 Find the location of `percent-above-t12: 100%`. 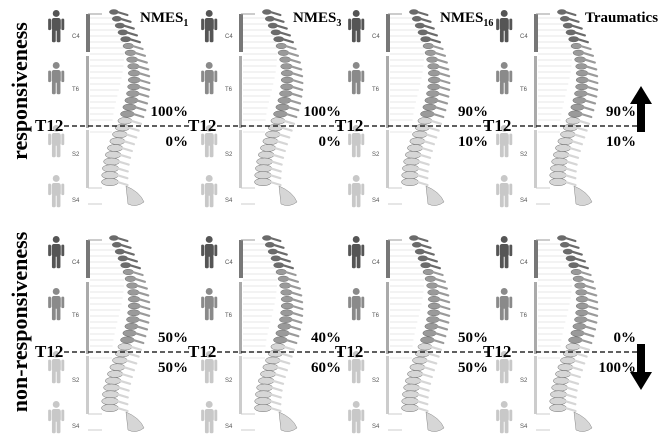

percent-above-t12: 100% is located at coordinates (169, 112).